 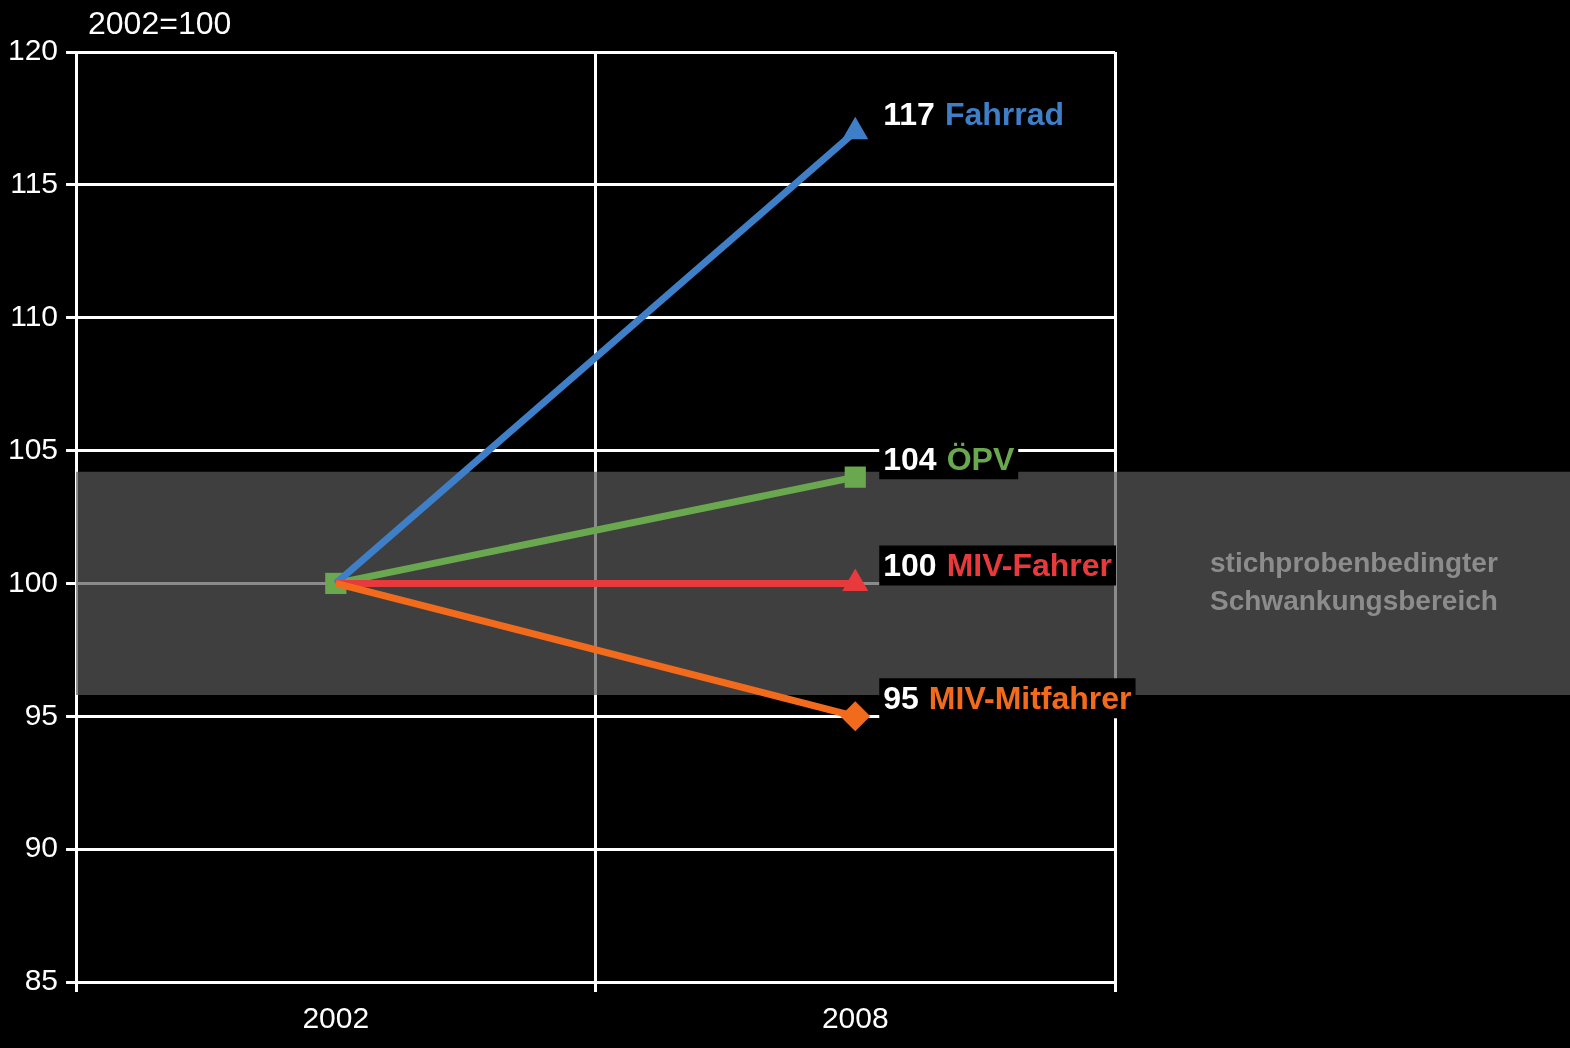 What do you see at coordinates (910, 458) in the screenshot?
I see `data-label: 104` at bounding box center [910, 458].